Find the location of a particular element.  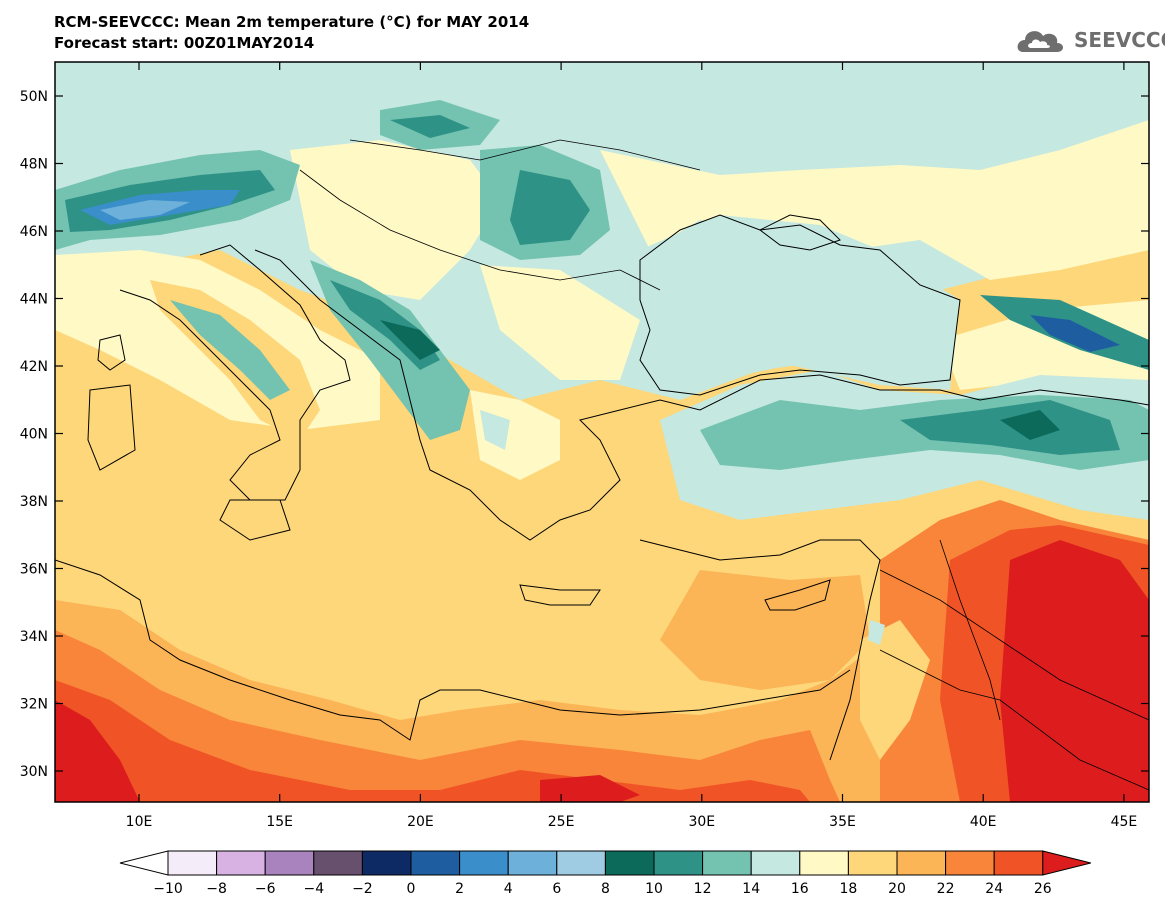

colorbar-tick-label: −2 is located at coordinates (362, 889).